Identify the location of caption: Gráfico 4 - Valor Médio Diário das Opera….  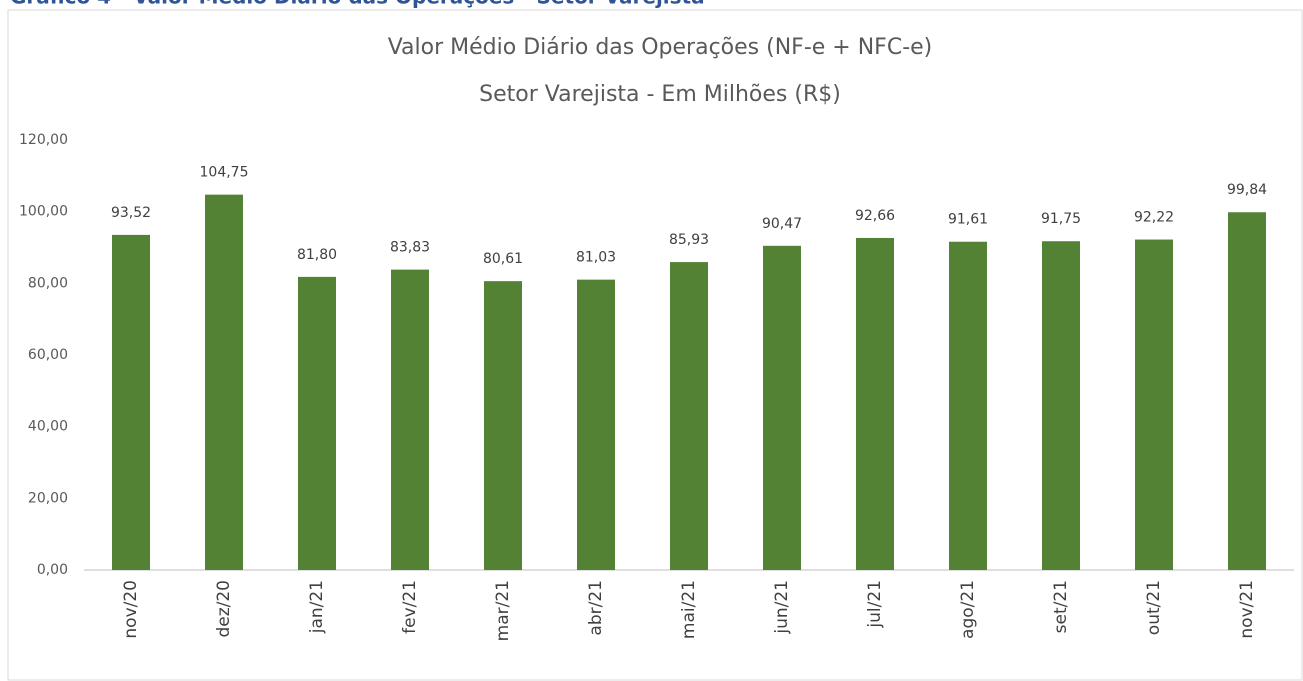
(357, 4).